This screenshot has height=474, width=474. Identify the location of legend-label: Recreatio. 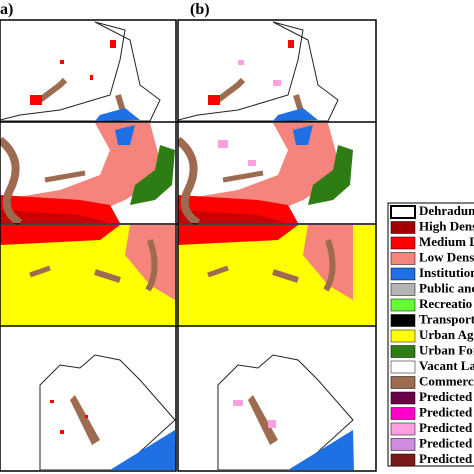
(445, 303).